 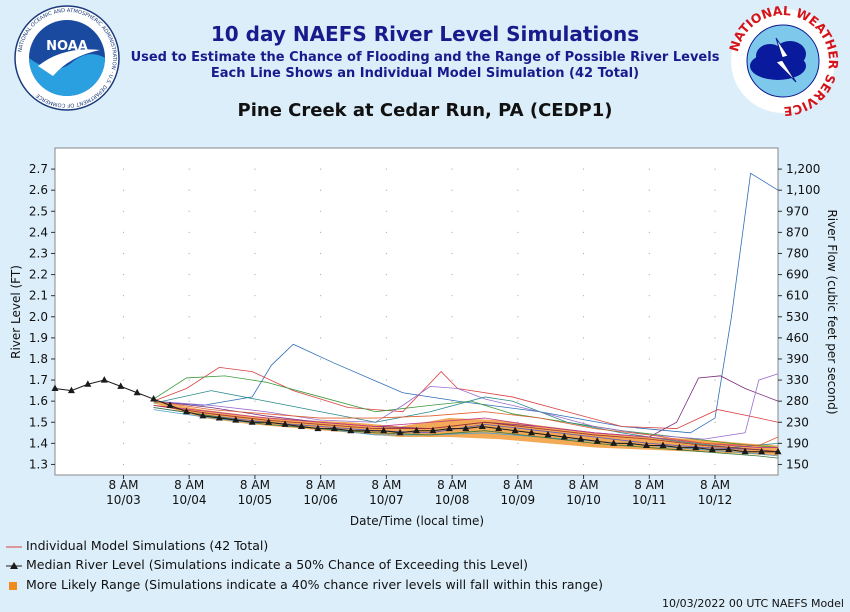 What do you see at coordinates (137, 545) in the screenshot?
I see `legend-individual: Individual Model Simulations (42 Total)` at bounding box center [137, 545].